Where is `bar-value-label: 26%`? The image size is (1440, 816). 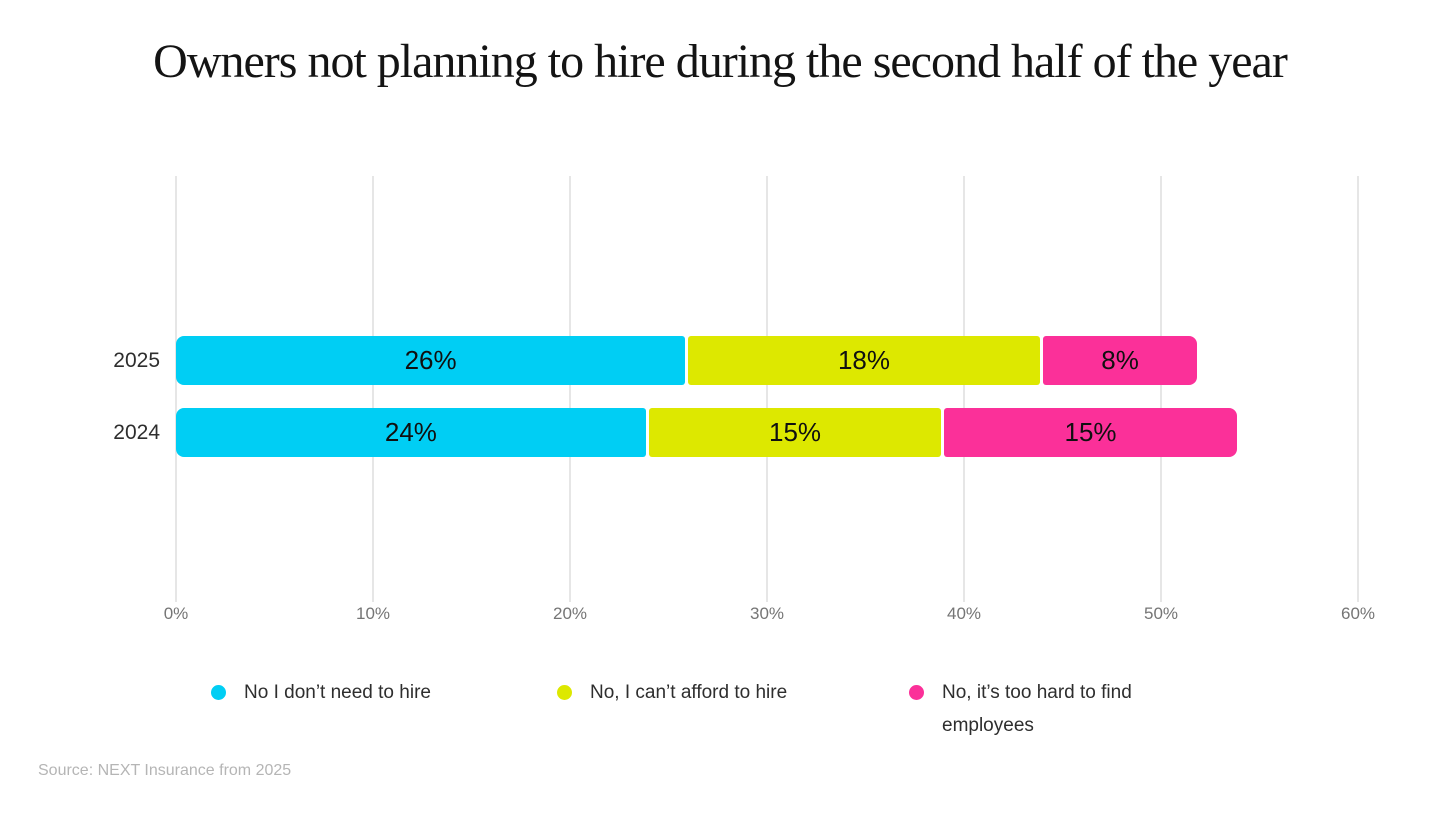
bar-value-label: 26% is located at coordinates (430, 360).